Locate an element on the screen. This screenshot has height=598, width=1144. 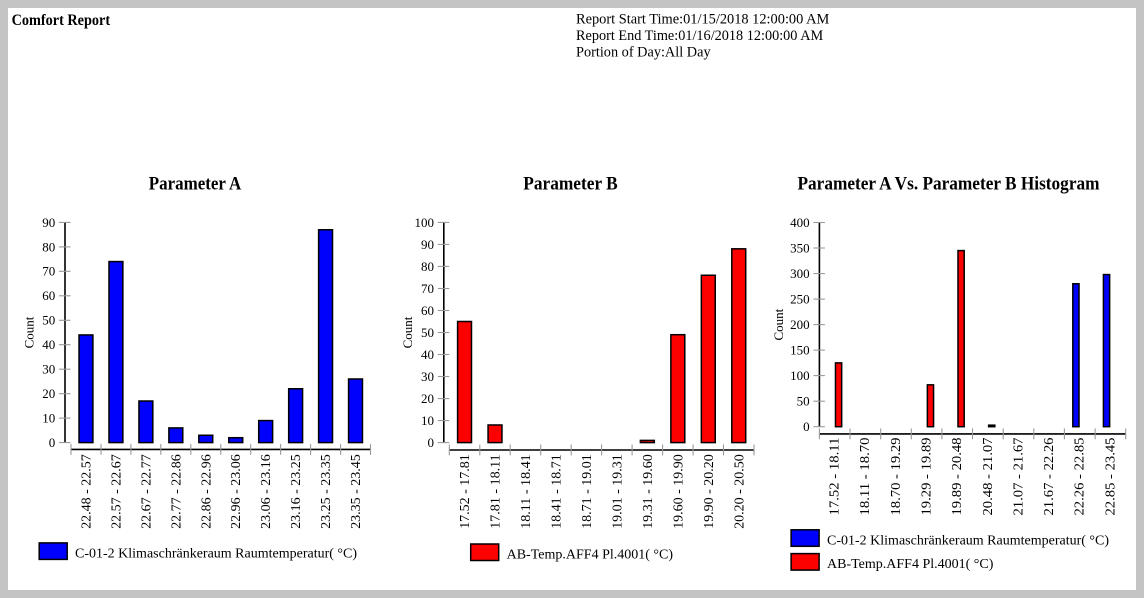
svg-text: 150 is located at coordinates (800, 350).